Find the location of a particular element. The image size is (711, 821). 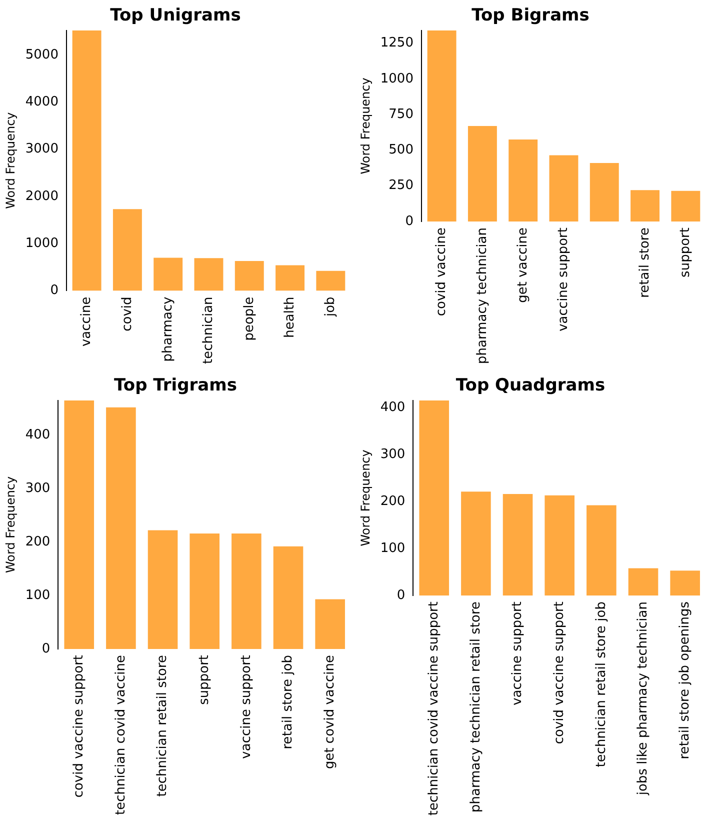

y-tick-label: 4000 is located at coordinates (41, 102).